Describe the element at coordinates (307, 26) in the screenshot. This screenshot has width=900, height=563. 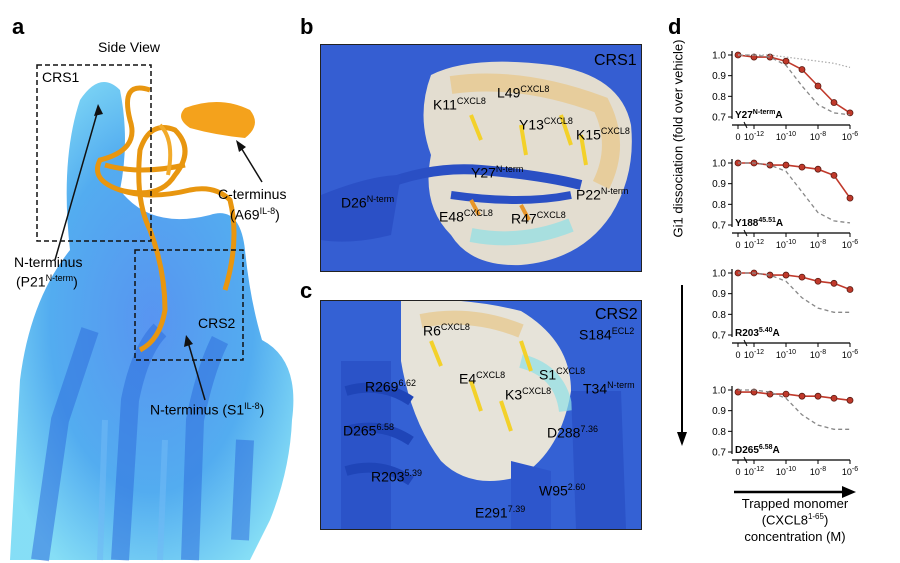
I see `panel-b-letter: b` at that location.